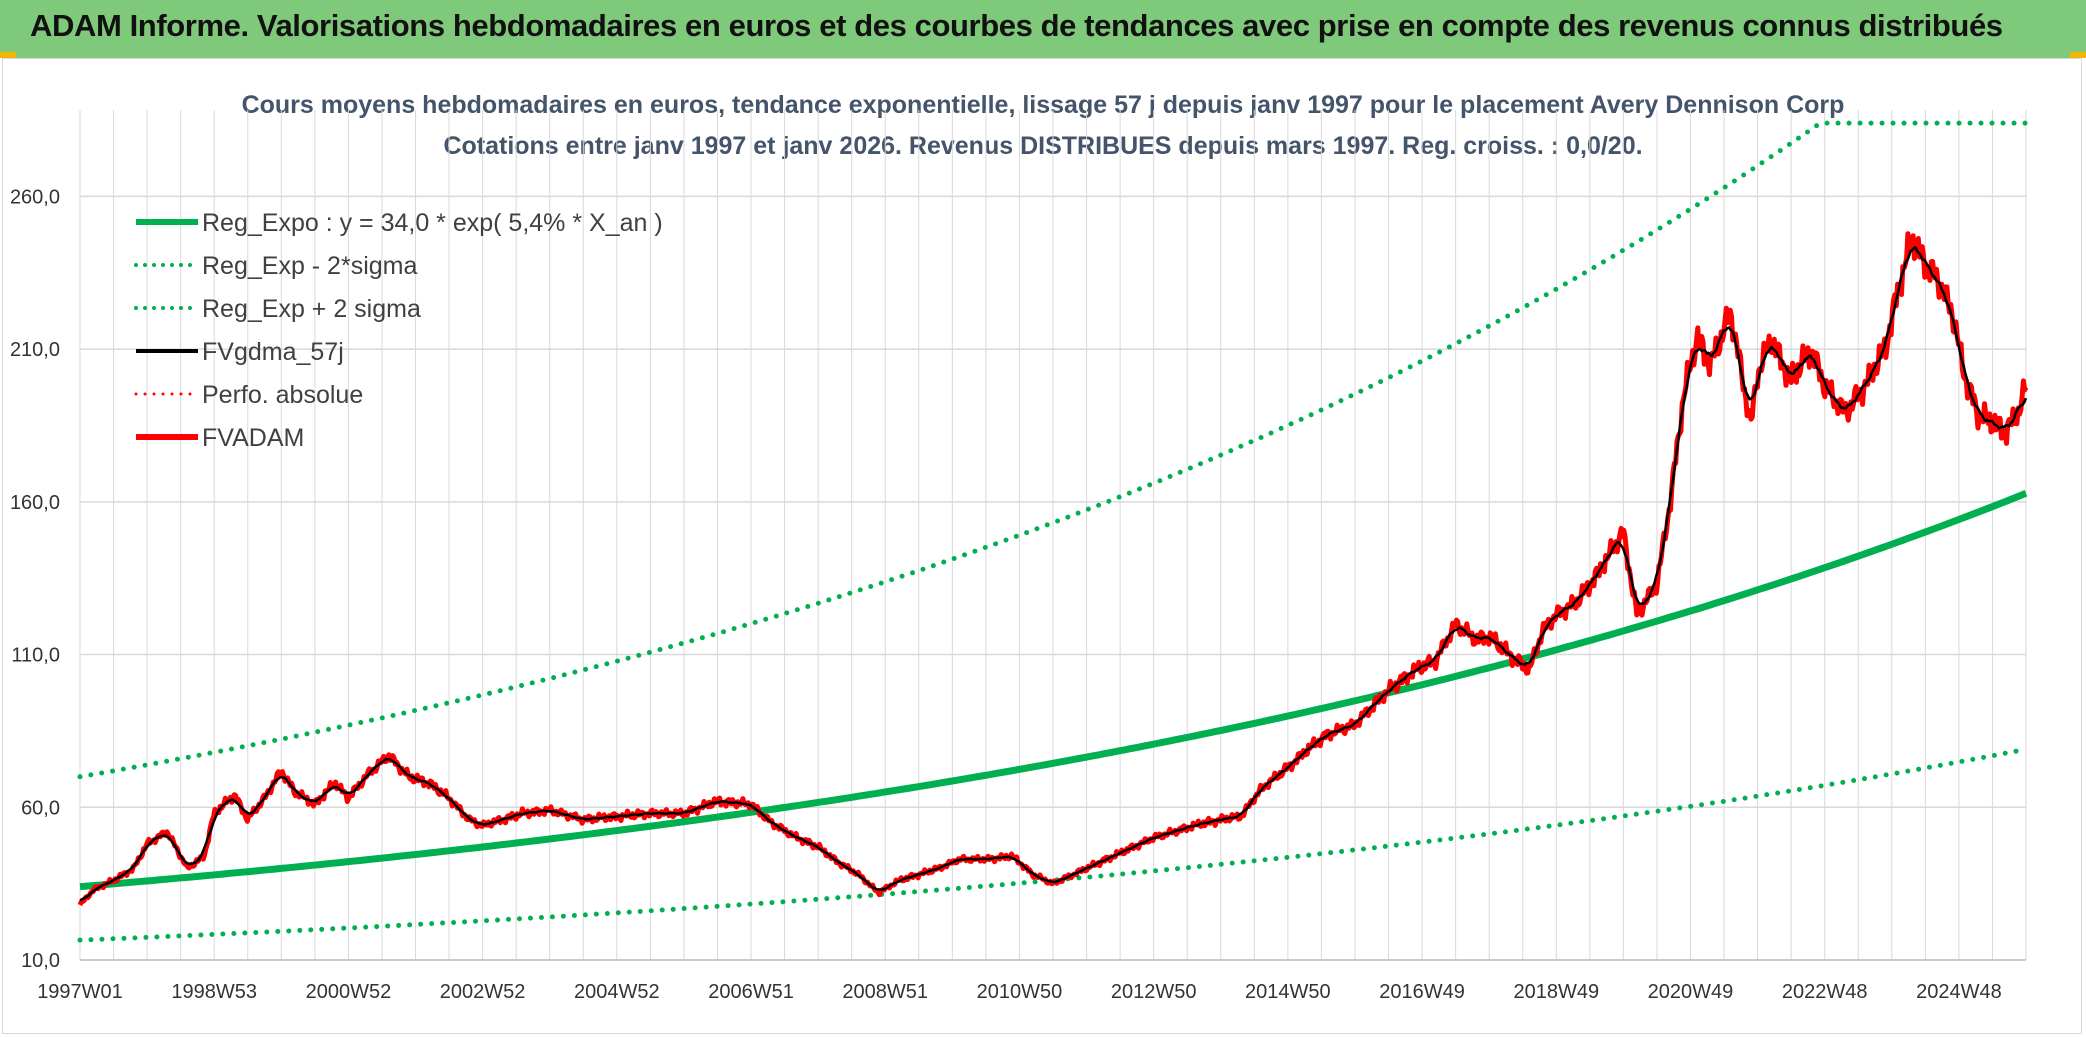 Image resolution: width=2086 pixels, height=1037 pixels. Describe the element at coordinates (273, 352) in the screenshot. I see `legend-label: FVgdma_57j` at that location.